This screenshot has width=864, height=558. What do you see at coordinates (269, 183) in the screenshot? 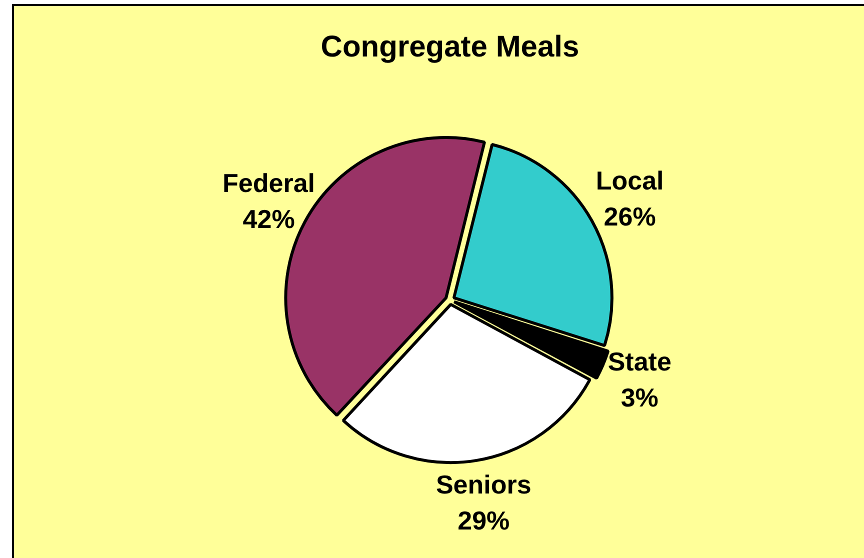
I see `slice-label: Federal` at bounding box center [269, 183].